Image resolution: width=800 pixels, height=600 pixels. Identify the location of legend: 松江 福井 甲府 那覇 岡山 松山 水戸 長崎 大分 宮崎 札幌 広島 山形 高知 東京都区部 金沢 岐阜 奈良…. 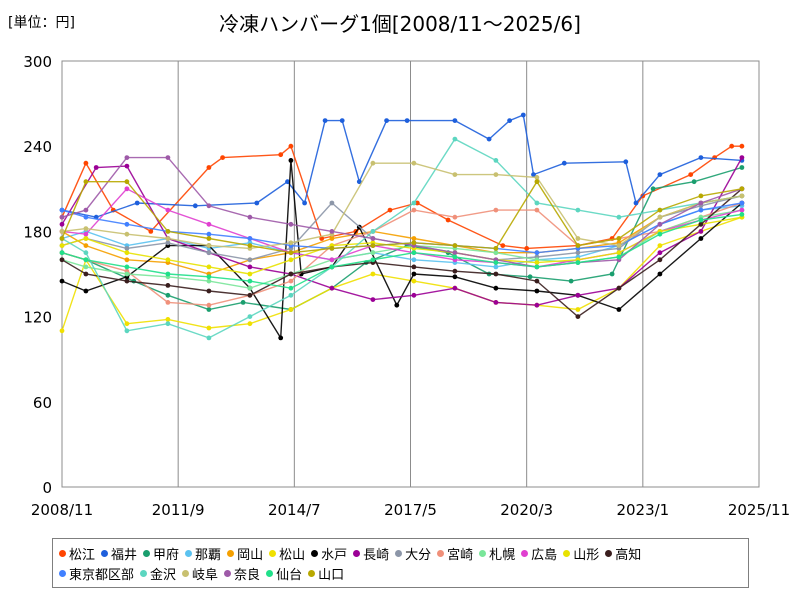
(400, 563).